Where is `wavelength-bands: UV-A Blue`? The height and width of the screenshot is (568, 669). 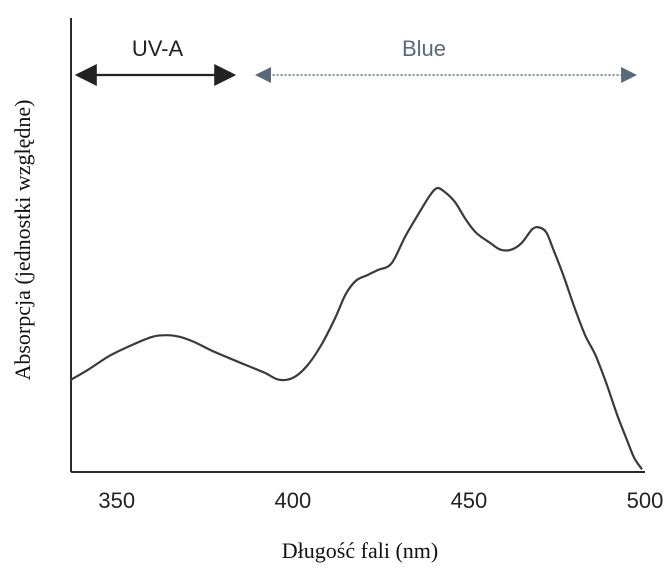 wavelength-bands: UV-A Blue is located at coordinates (356, 61).